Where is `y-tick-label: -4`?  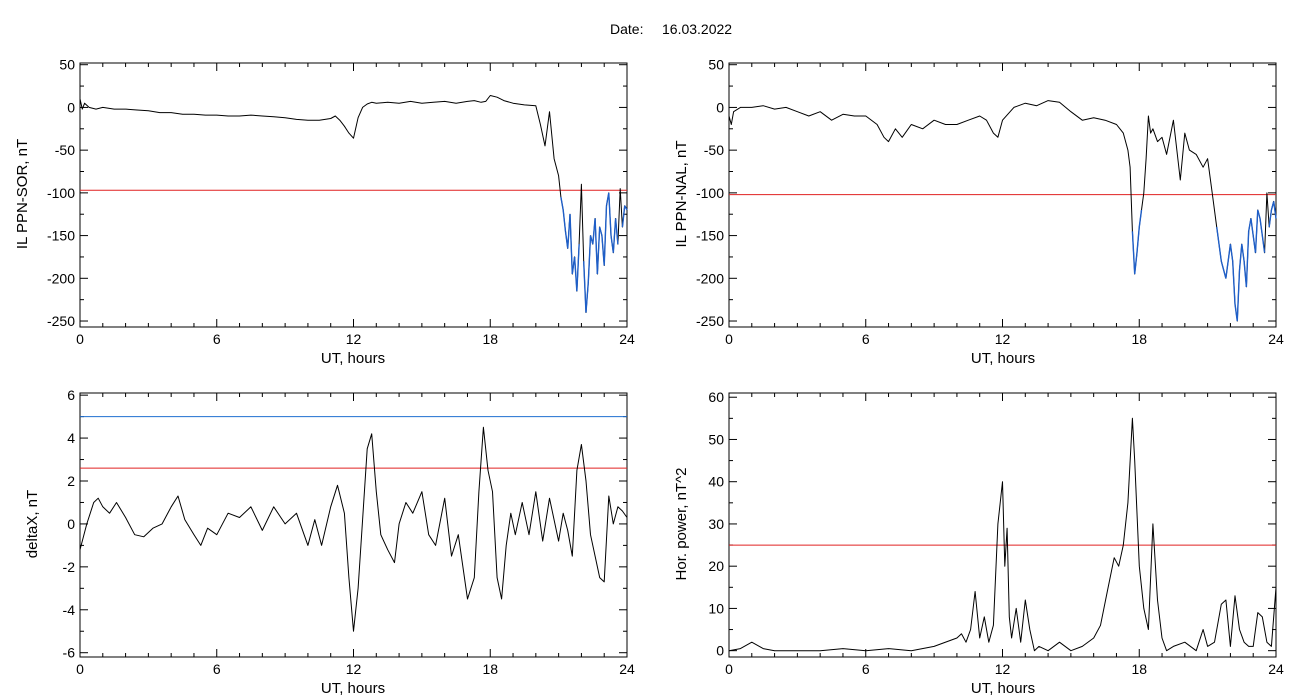
y-tick-label: -4 is located at coordinates (69, 610).